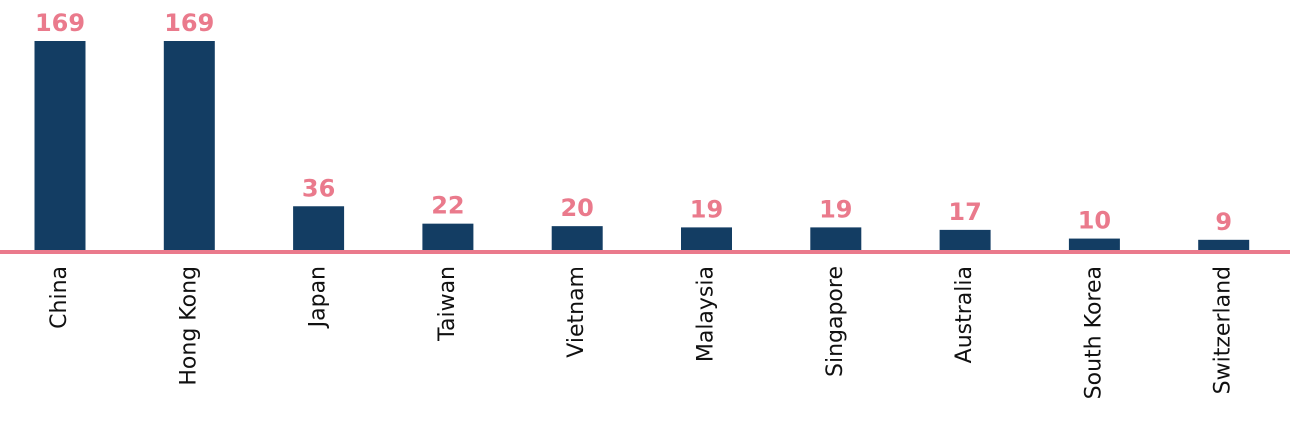 Image resolution: width=1290 pixels, height=432 pixels. I want to click on x-tick-label: China, so click(59, 297).